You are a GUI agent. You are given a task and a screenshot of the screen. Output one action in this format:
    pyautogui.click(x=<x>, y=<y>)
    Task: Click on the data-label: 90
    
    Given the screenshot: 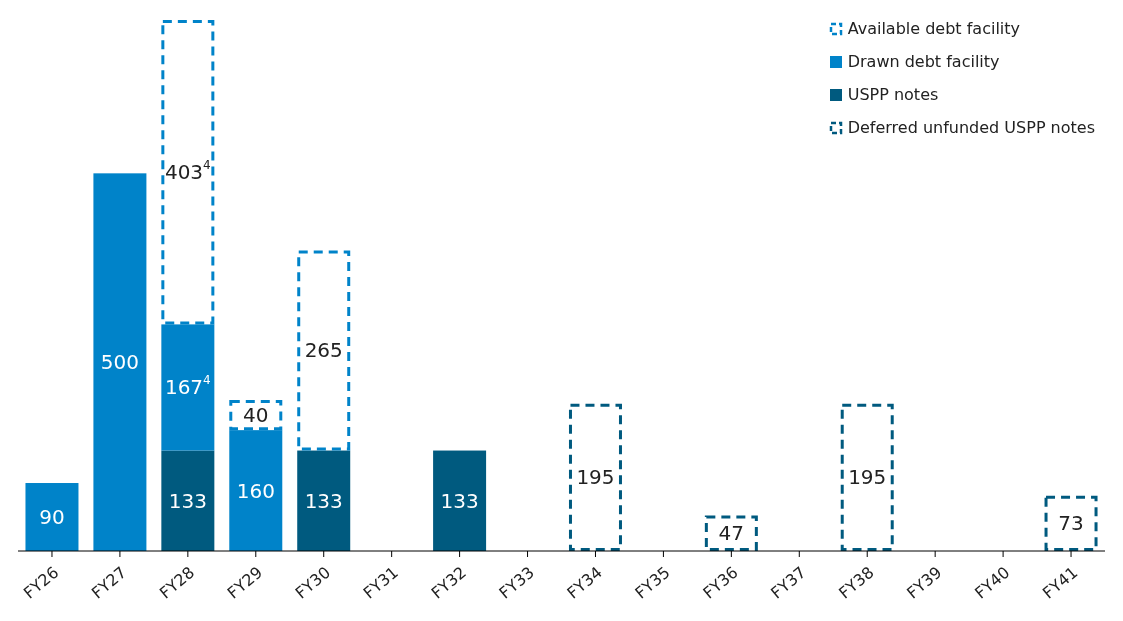 What is the action you would take?
    pyautogui.click(x=52, y=517)
    